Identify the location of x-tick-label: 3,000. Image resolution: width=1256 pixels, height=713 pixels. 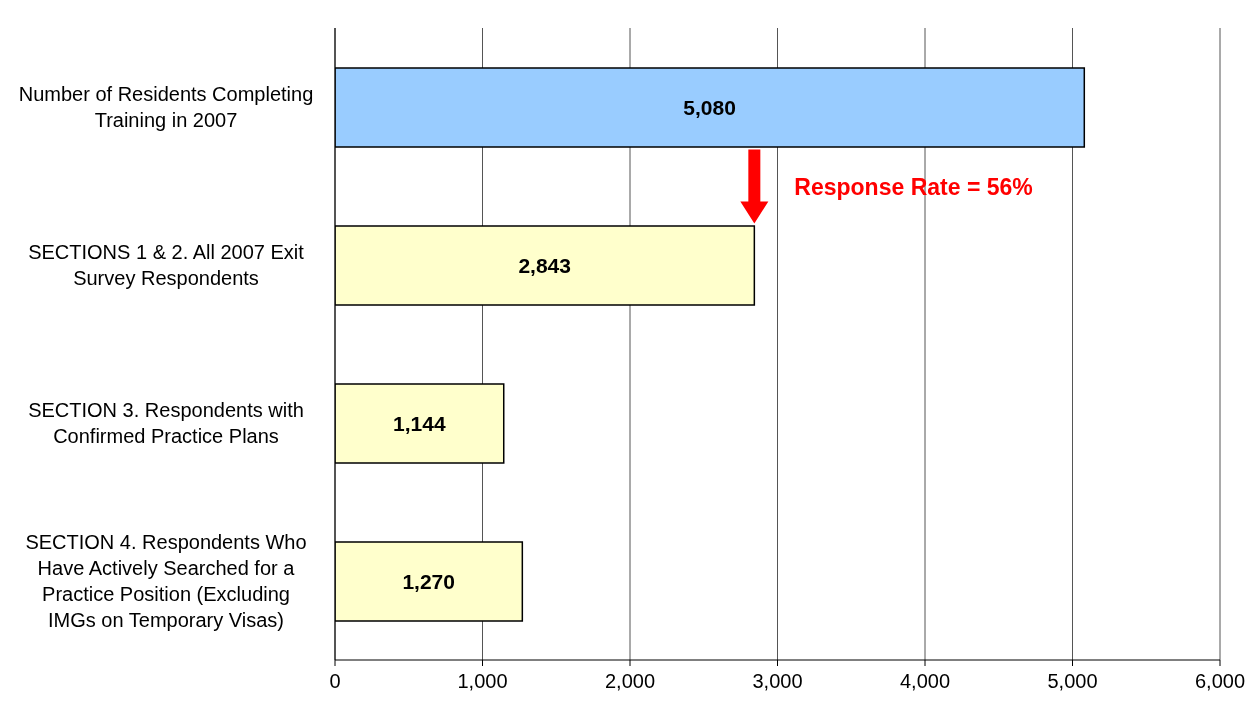
(777, 681).